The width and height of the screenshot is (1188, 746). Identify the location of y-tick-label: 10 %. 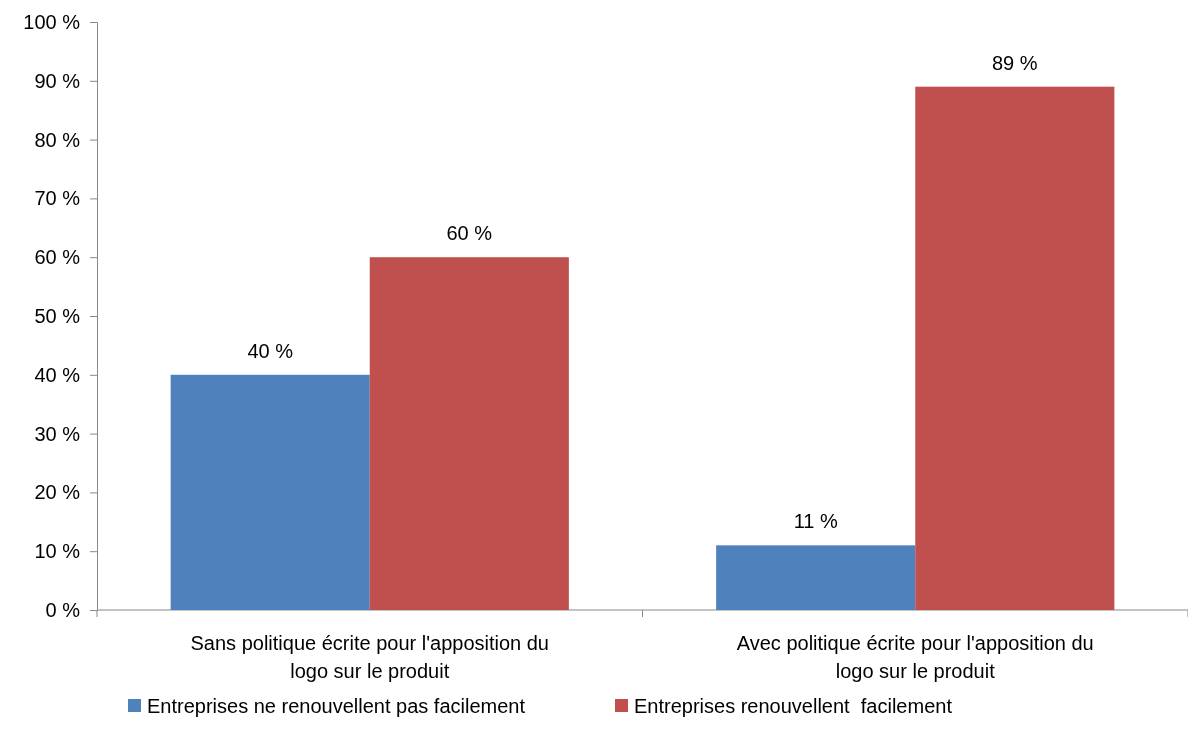
(57, 551).